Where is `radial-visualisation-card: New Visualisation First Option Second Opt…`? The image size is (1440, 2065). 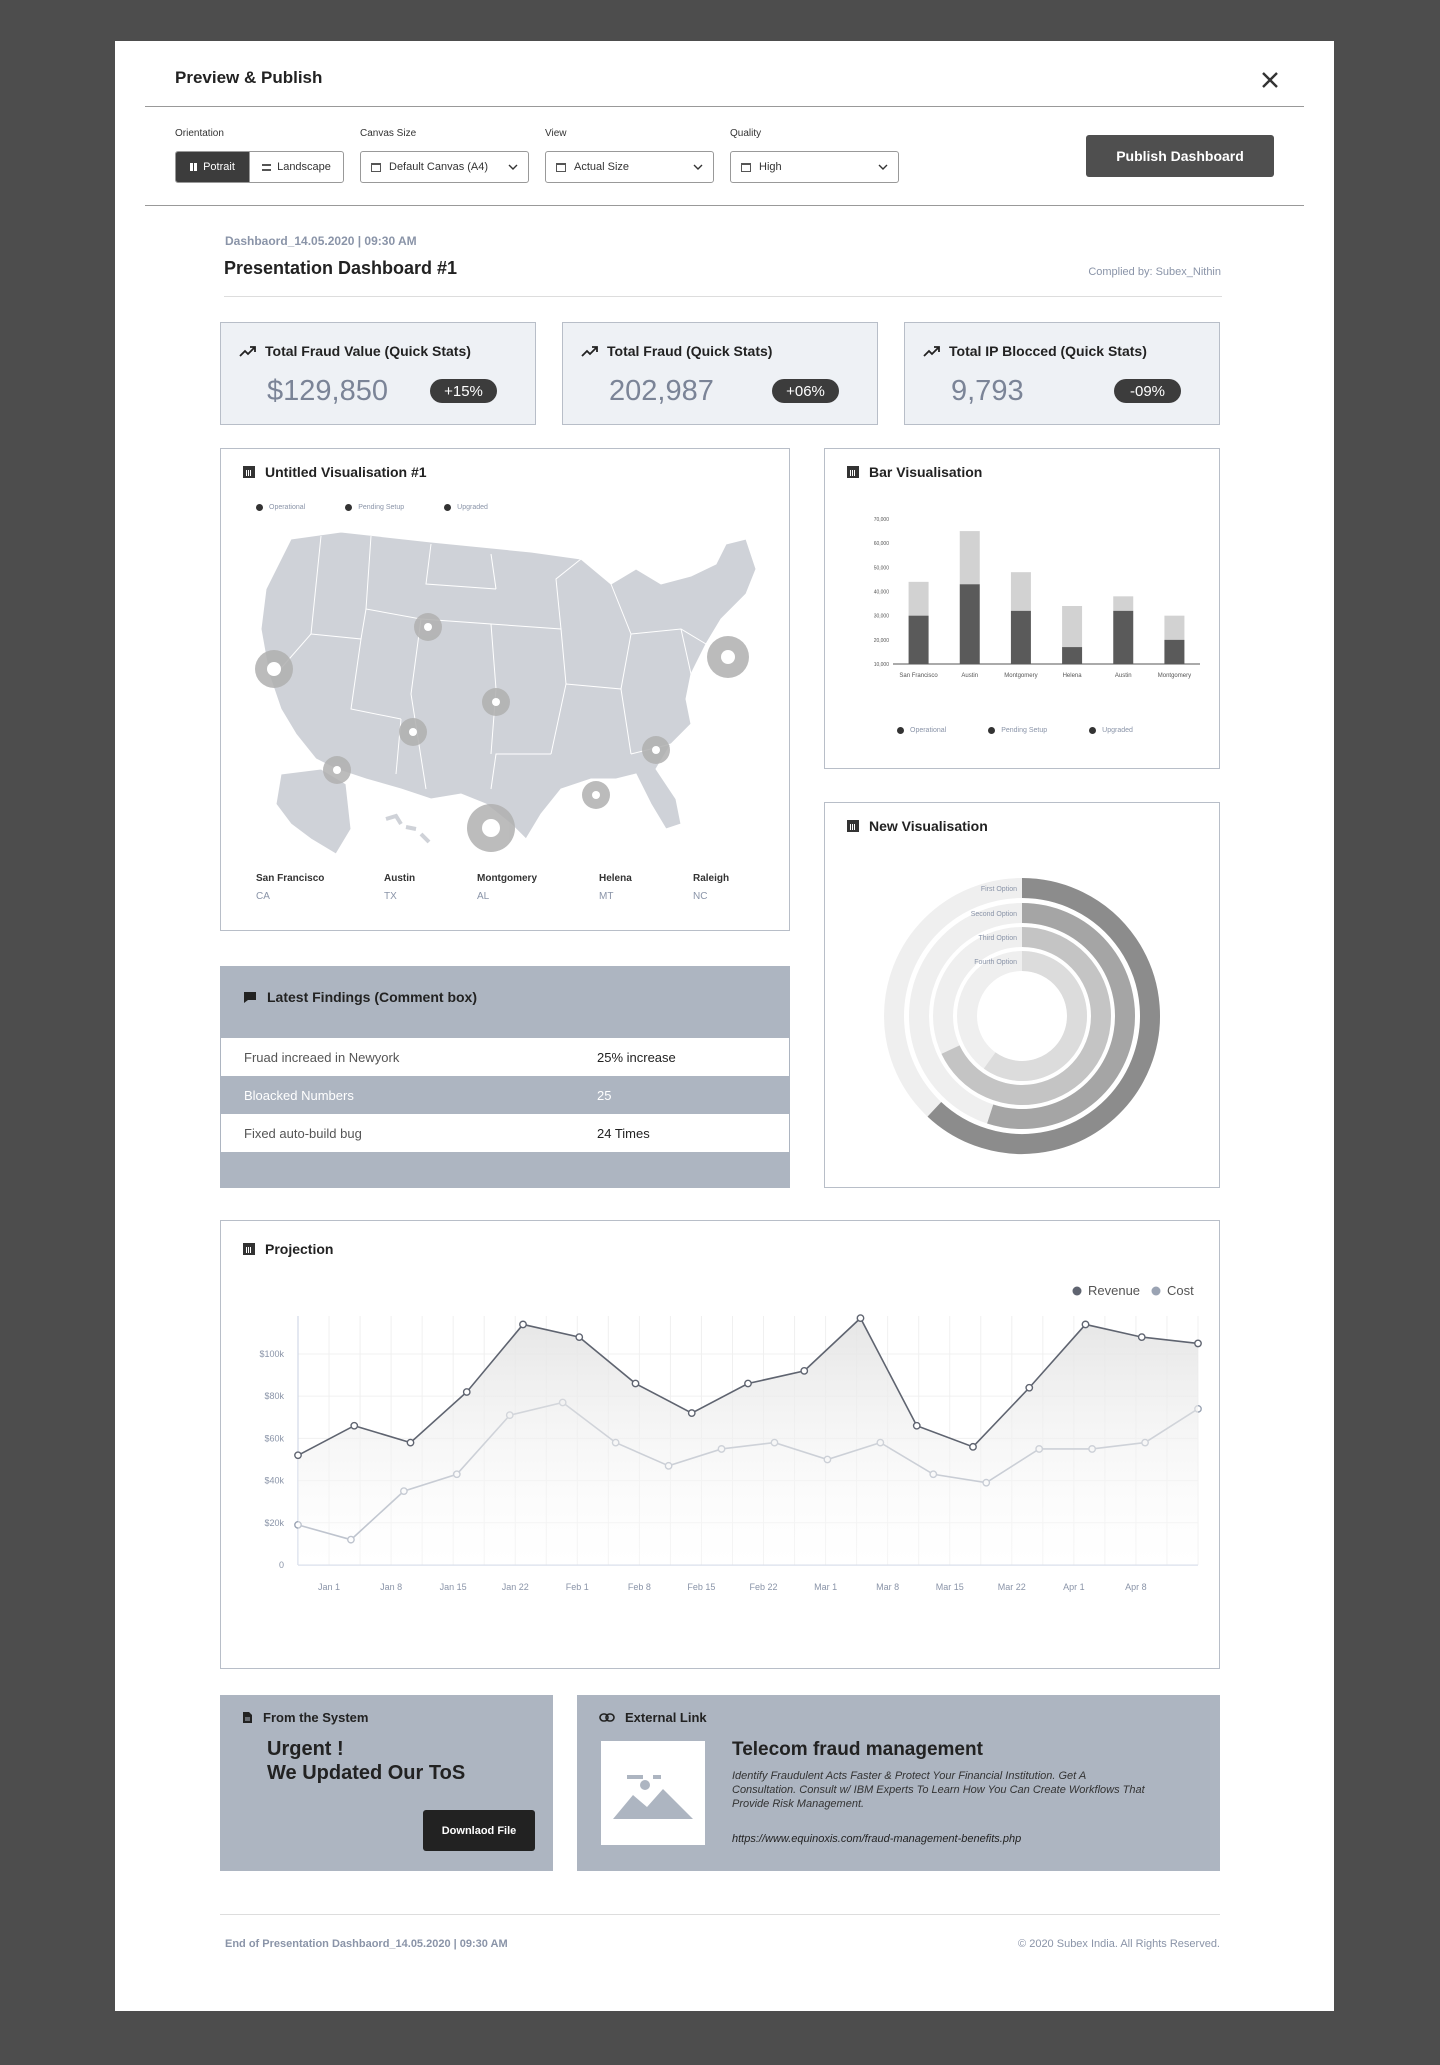
radial-visualisation-card: New Visualisation First Option Second Opt… is located at coordinates (1022, 995).